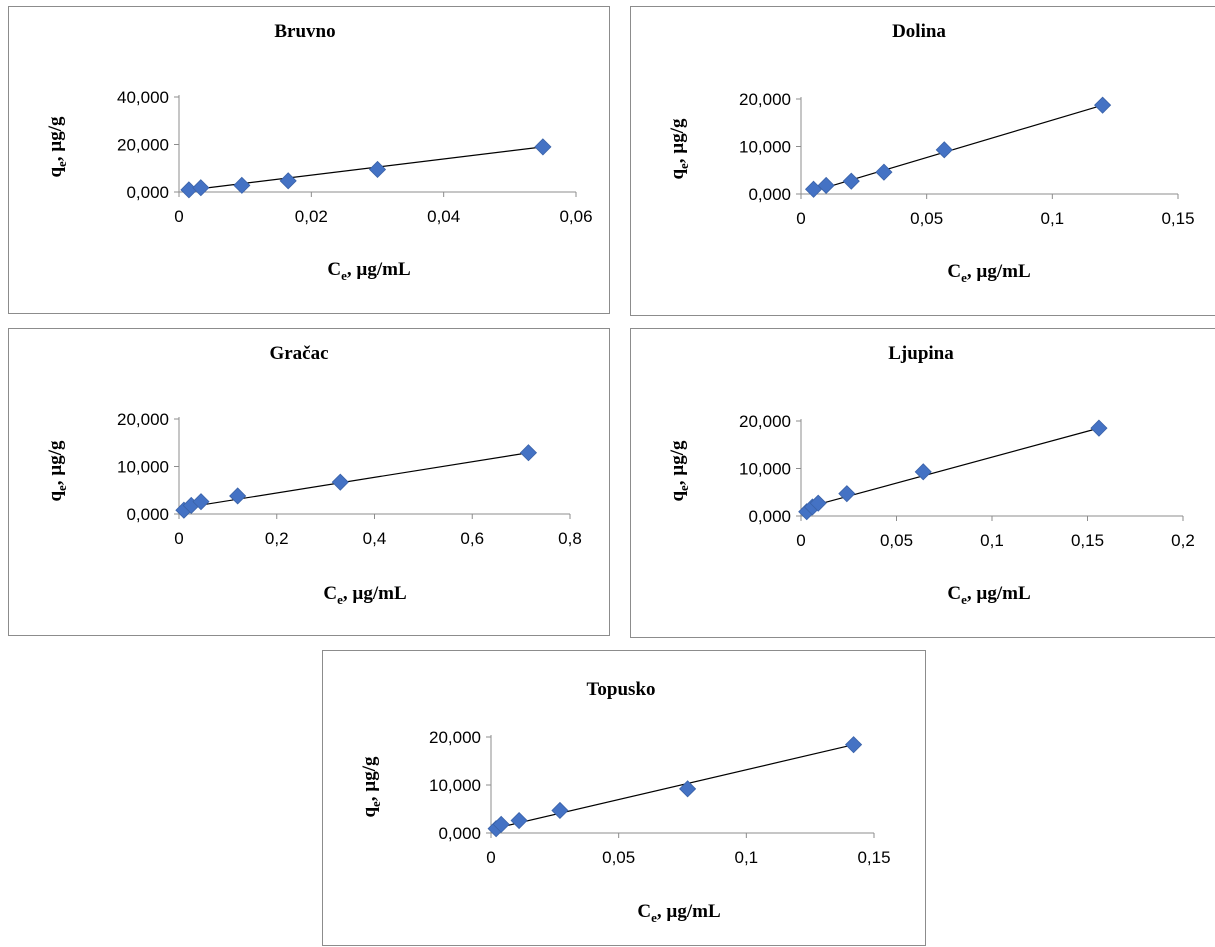 Image resolution: width=1215 pixels, height=947 pixels. I want to click on chart-title: Topusko, so click(620, 689).